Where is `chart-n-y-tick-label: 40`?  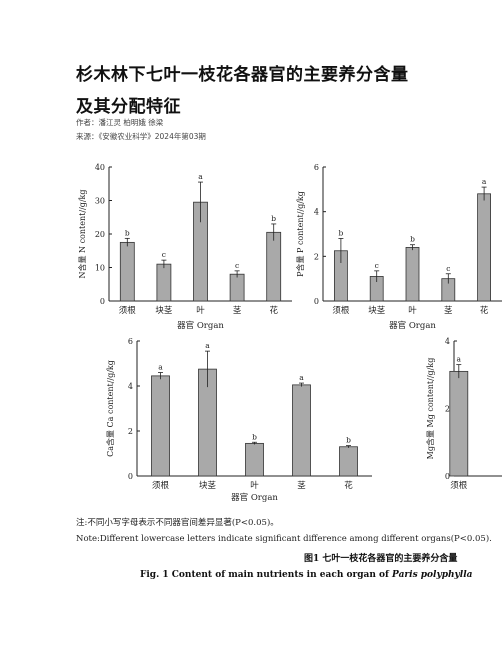
chart-n-y-tick-label: 40 is located at coordinates (100, 167).